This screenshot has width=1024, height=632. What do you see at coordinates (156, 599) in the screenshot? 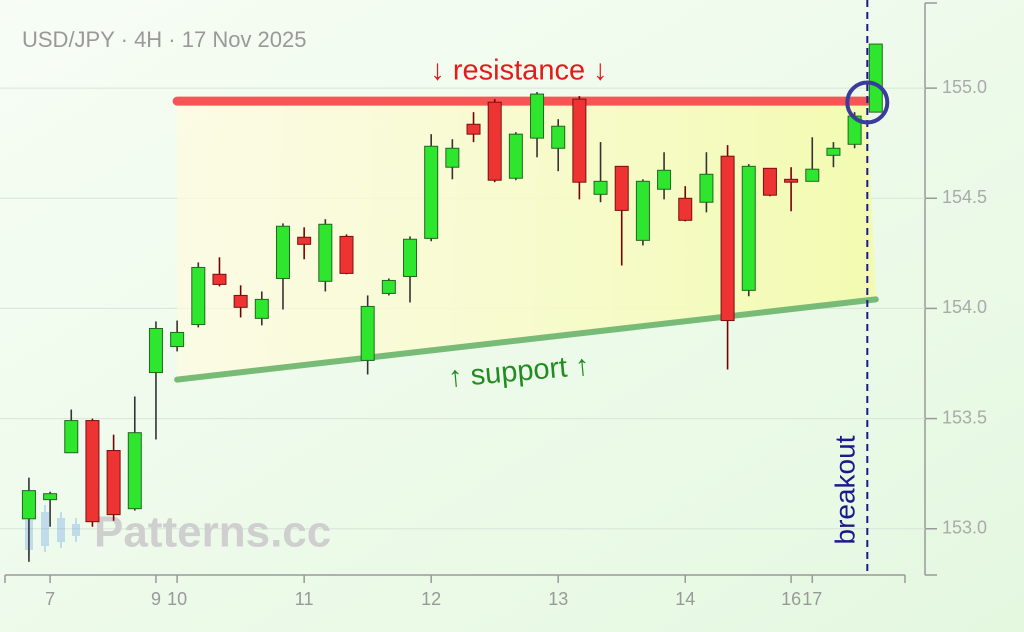
I see `x-tick-label: 9` at bounding box center [156, 599].